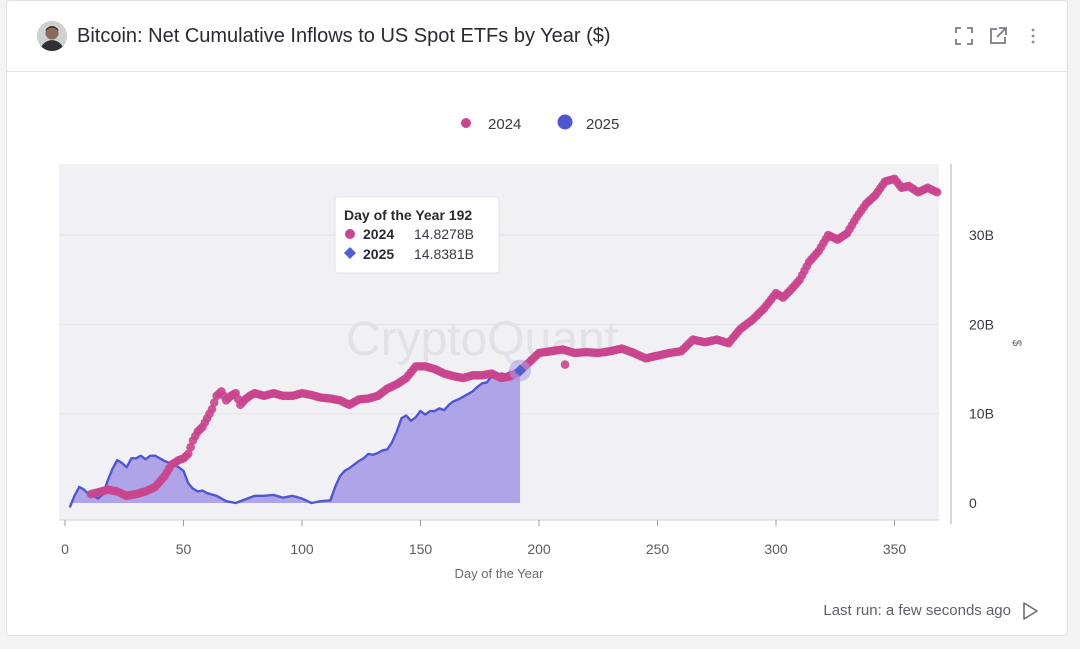 Image resolution: width=1080 pixels, height=649 pixels. I want to click on y-tick-label-30: 30B, so click(981, 235).